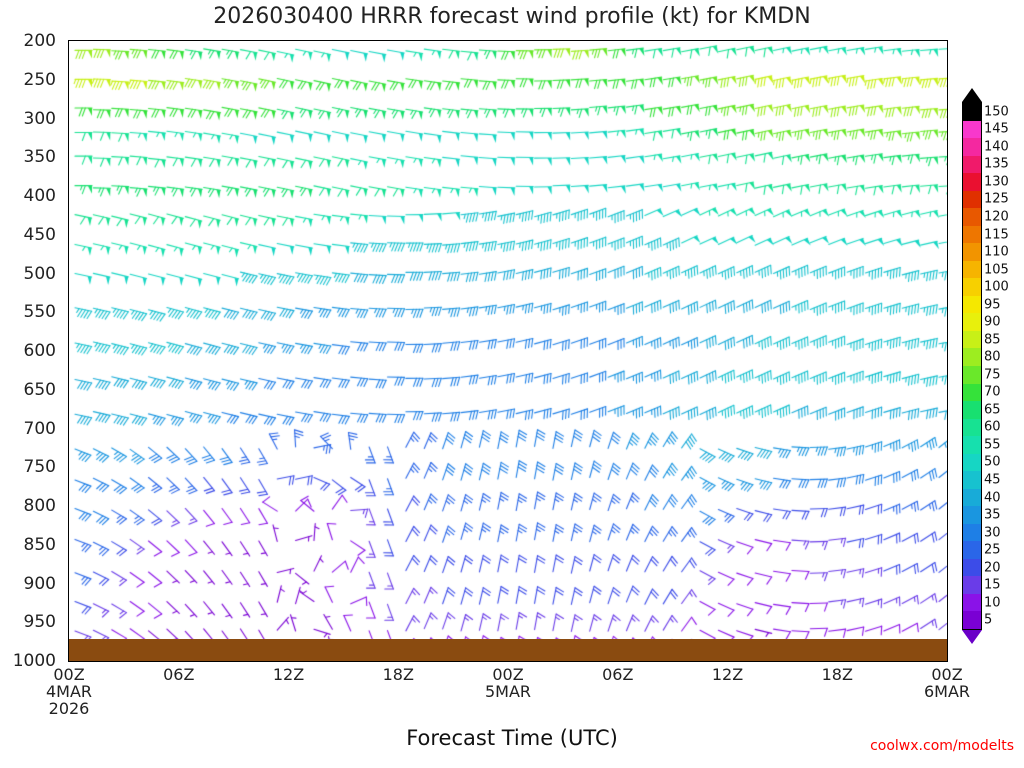 This screenshot has width=1024, height=768. What do you see at coordinates (39, 583) in the screenshot?
I see `y-tick-label: 900` at bounding box center [39, 583].